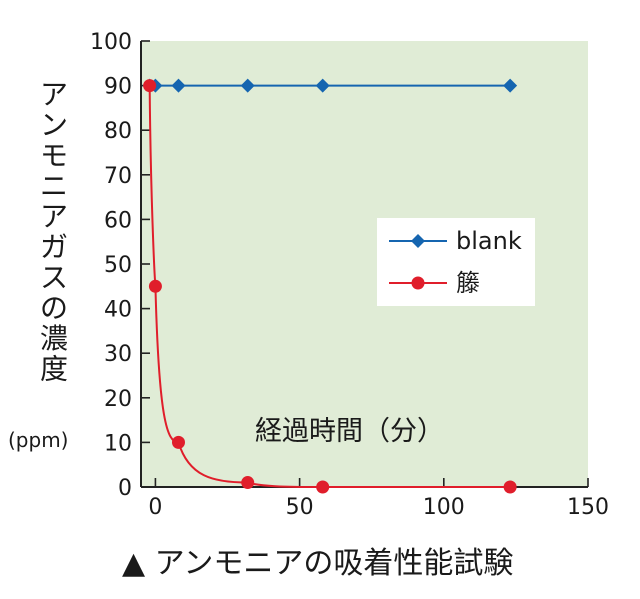 The width and height of the screenshot is (640, 599). What do you see at coordinates (125, 488) in the screenshot?
I see `y-tick-label: 0` at bounding box center [125, 488].